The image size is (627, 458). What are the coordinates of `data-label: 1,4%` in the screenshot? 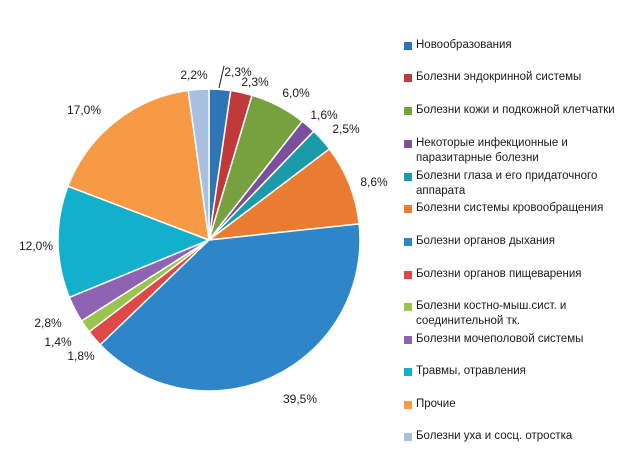 It's located at (58, 342).